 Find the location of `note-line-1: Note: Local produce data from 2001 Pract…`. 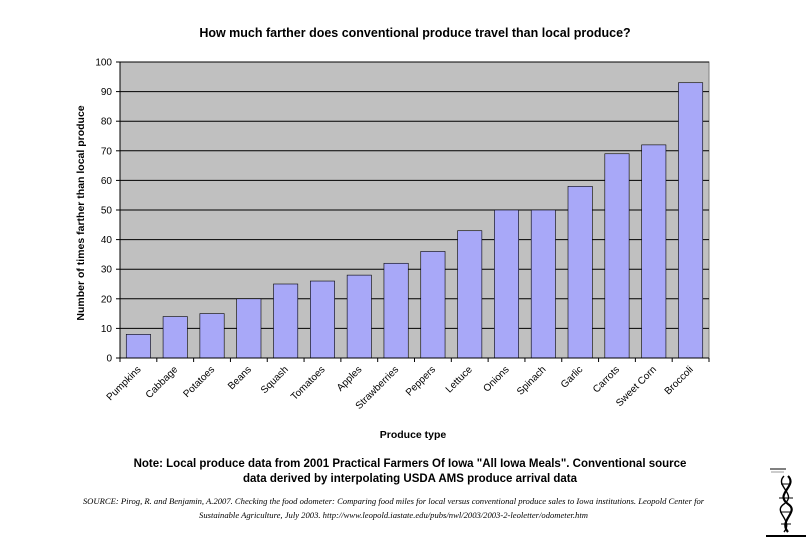

note-line-1: Note: Local produce data from 2001 Pract… is located at coordinates (410, 464).